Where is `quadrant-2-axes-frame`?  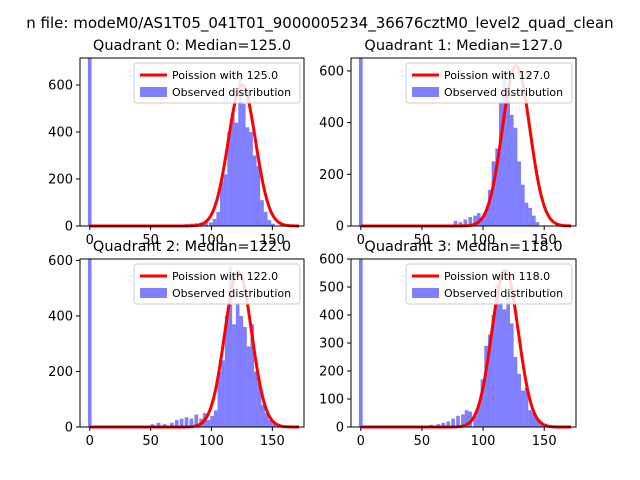 quadrant-2-axes-frame is located at coordinates (192, 343).